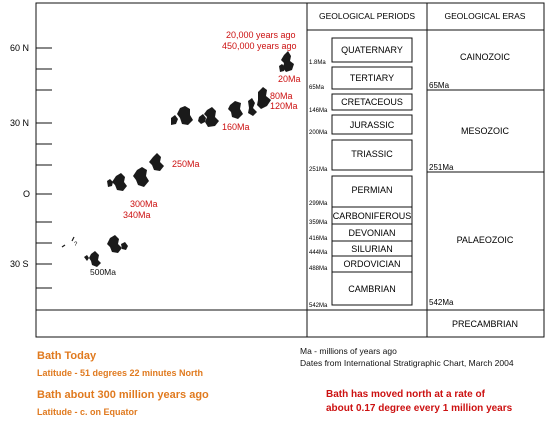 The image size is (550, 432). Describe the element at coordinates (441, 167) in the screenshot. I see `era-age: 251Ma` at that location.